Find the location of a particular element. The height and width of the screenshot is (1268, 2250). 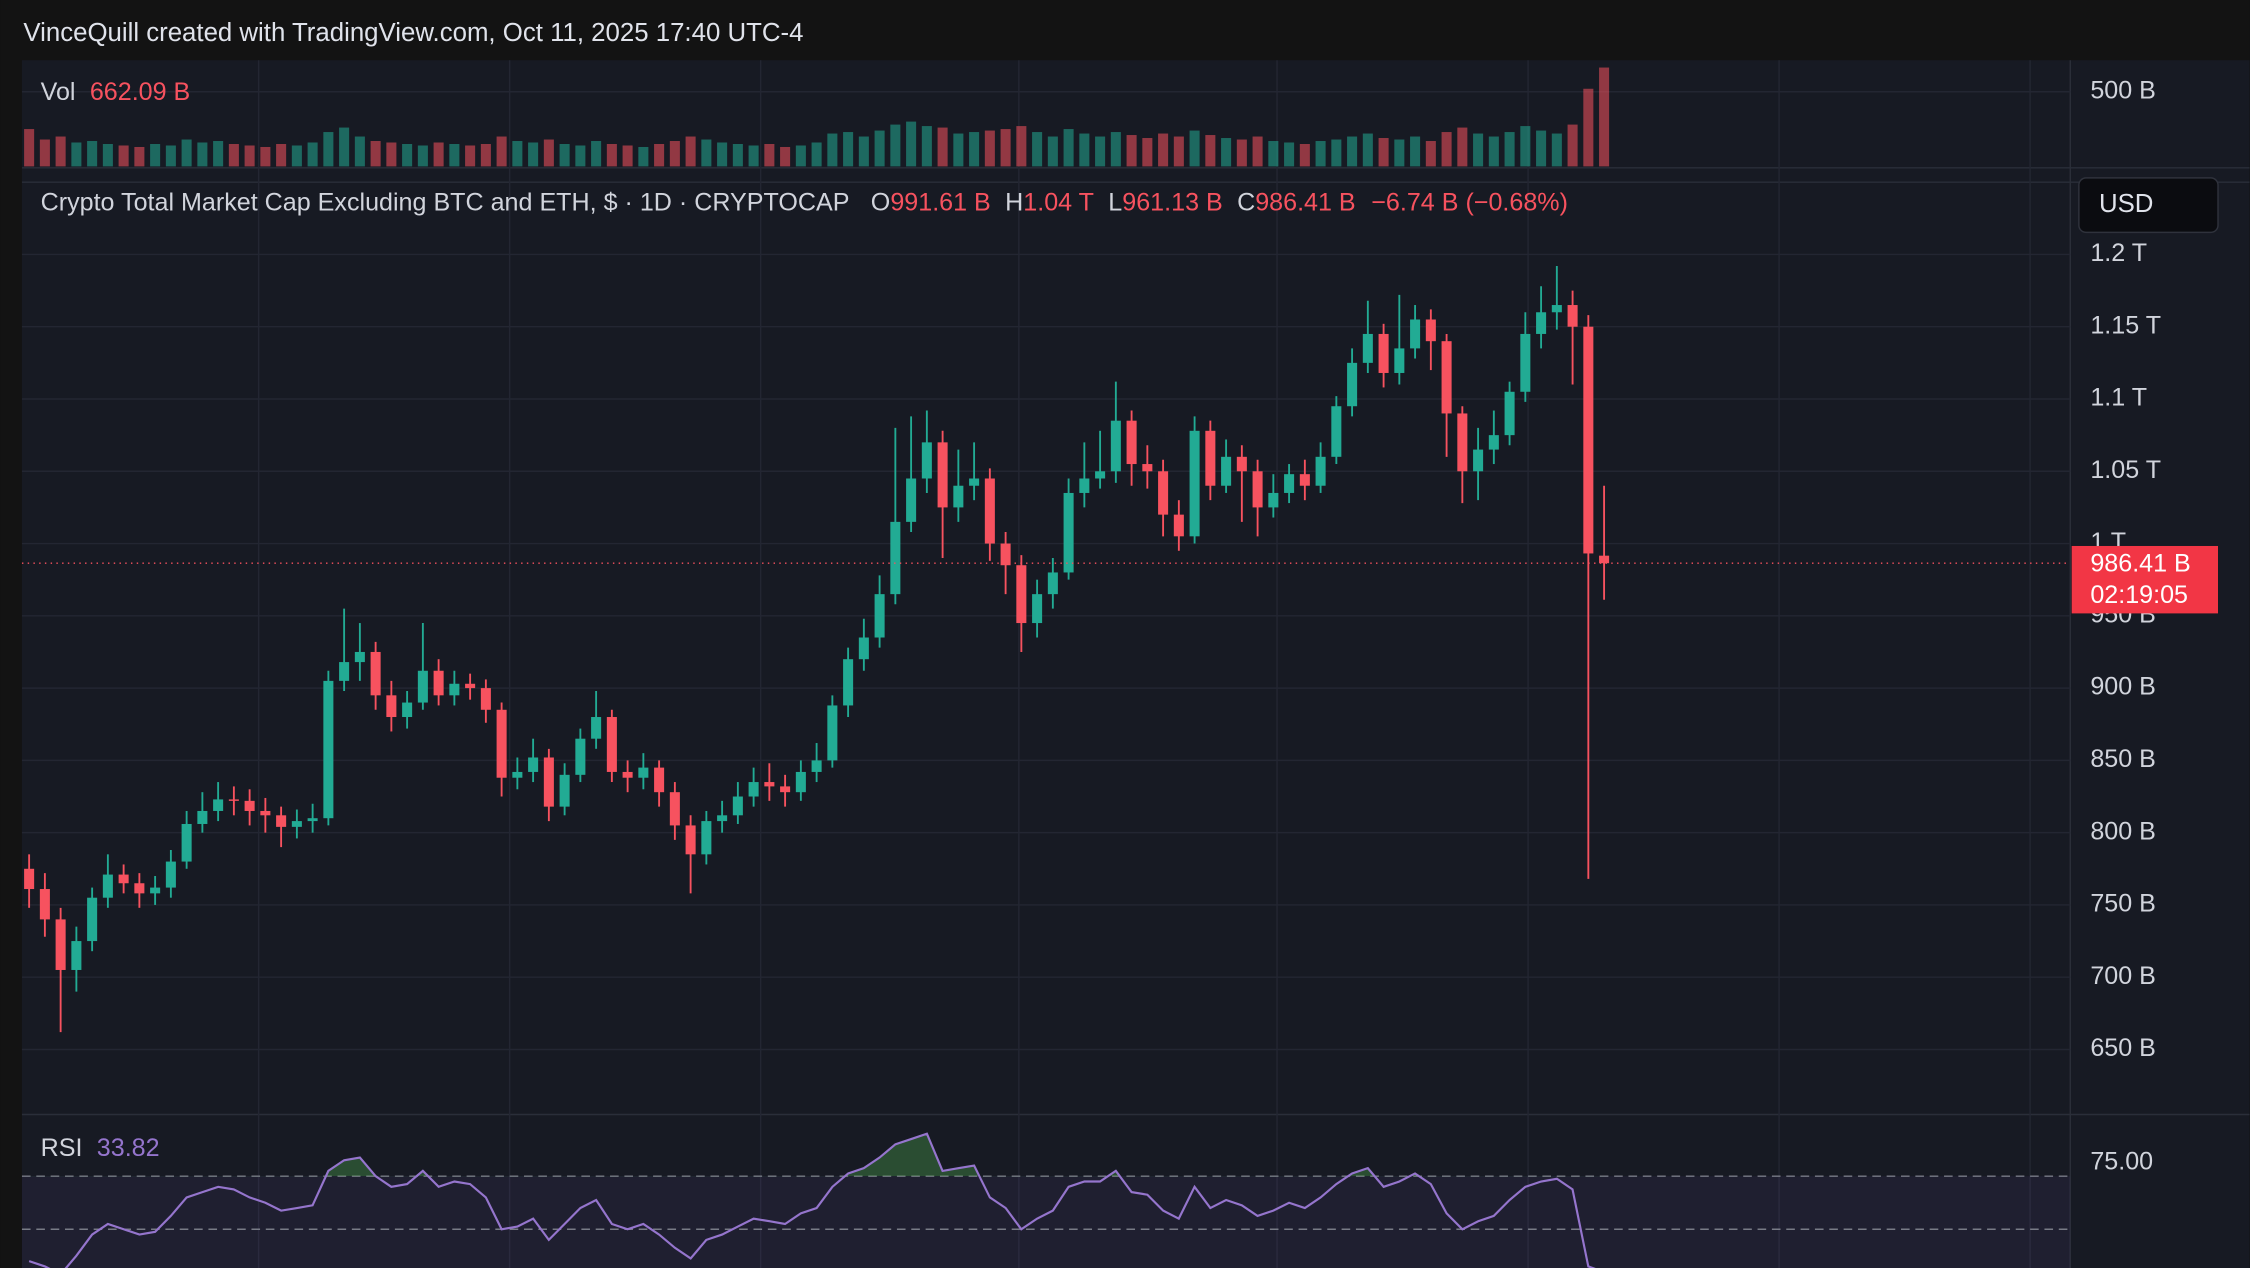

change: −6.74 B (−0.68%) is located at coordinates (1469, 202).